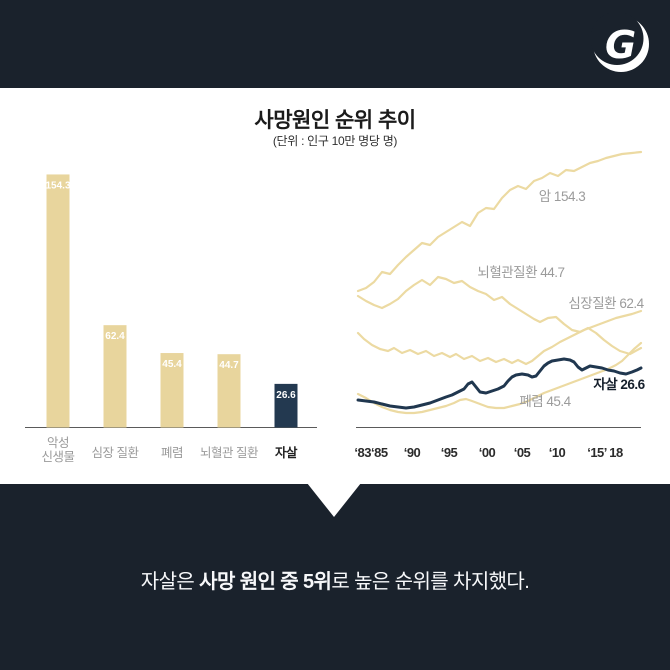  Describe the element at coordinates (430, 582) in the screenshot. I see `caption-post: 로 높은 순위를 차지했다.` at that location.